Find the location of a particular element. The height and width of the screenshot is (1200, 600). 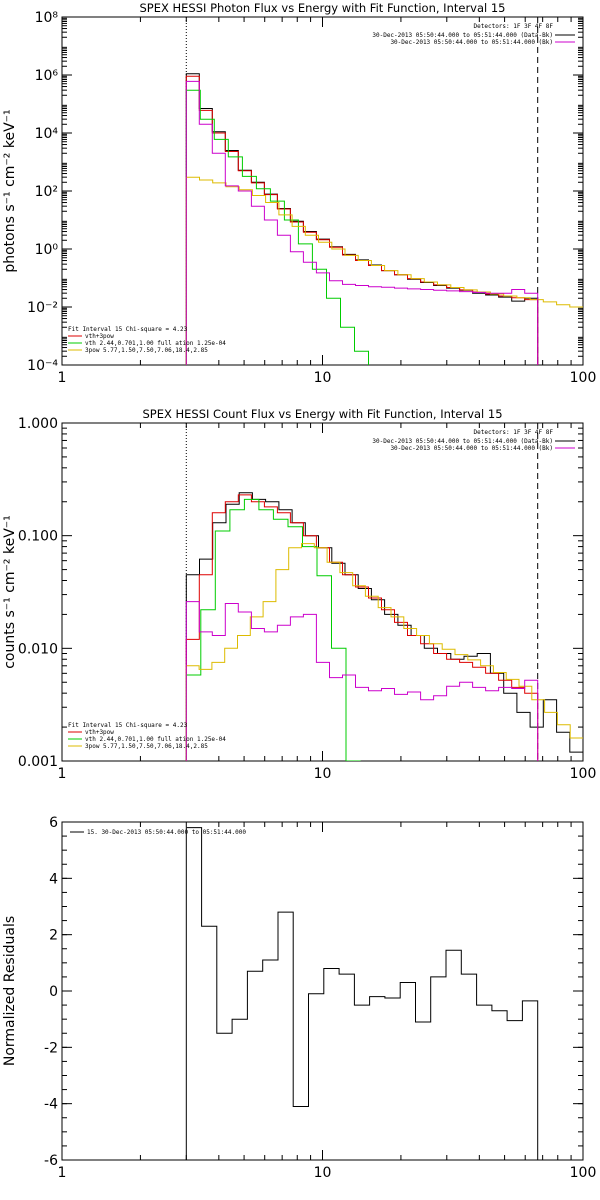

y-tick-label: 0 is located at coordinates (53, 992).